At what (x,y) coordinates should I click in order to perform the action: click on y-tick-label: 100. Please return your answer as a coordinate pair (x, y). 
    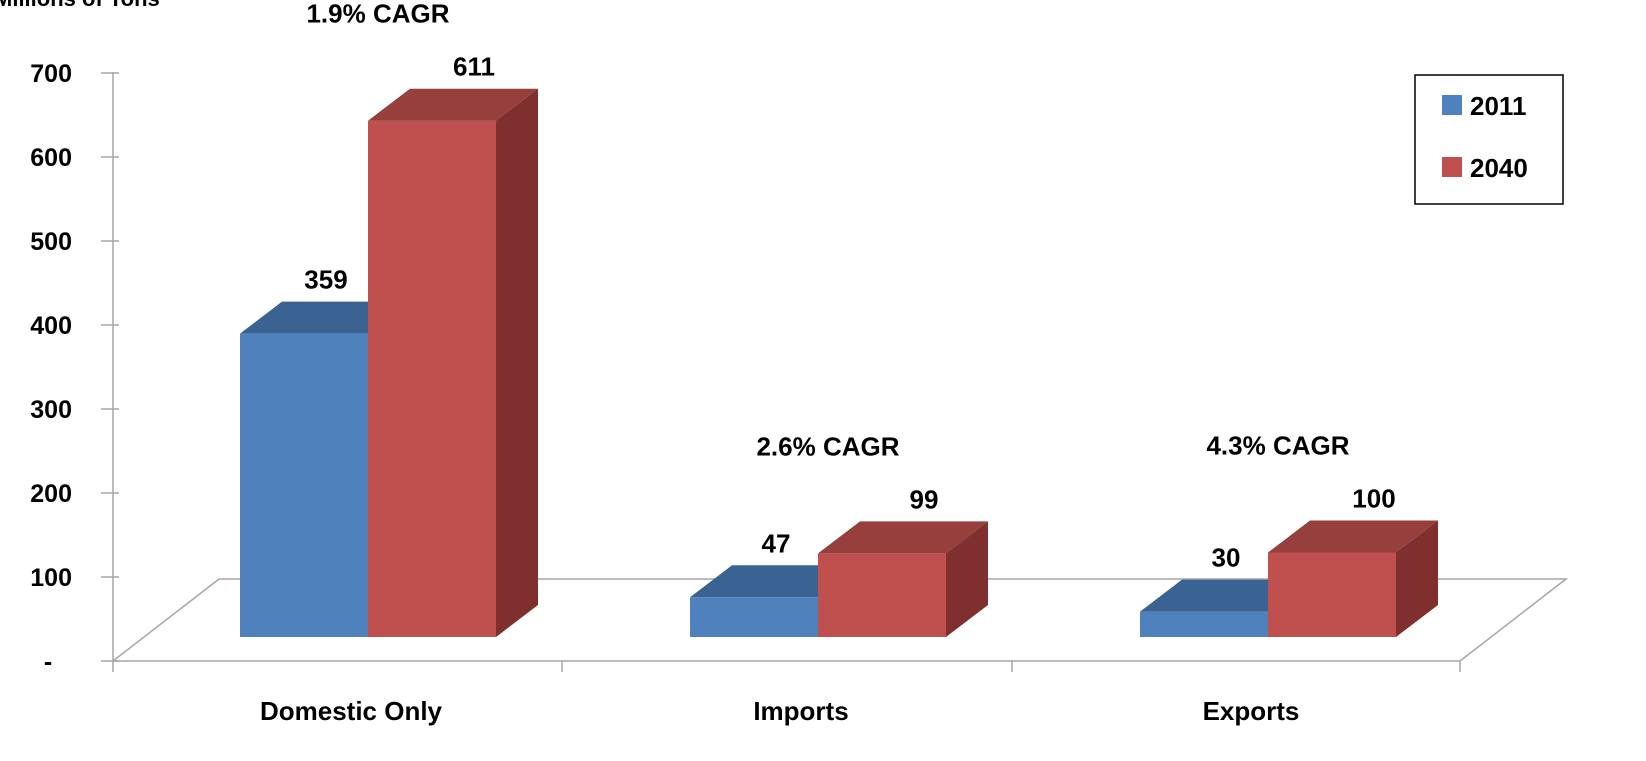
    Looking at the image, I should click on (51, 578).